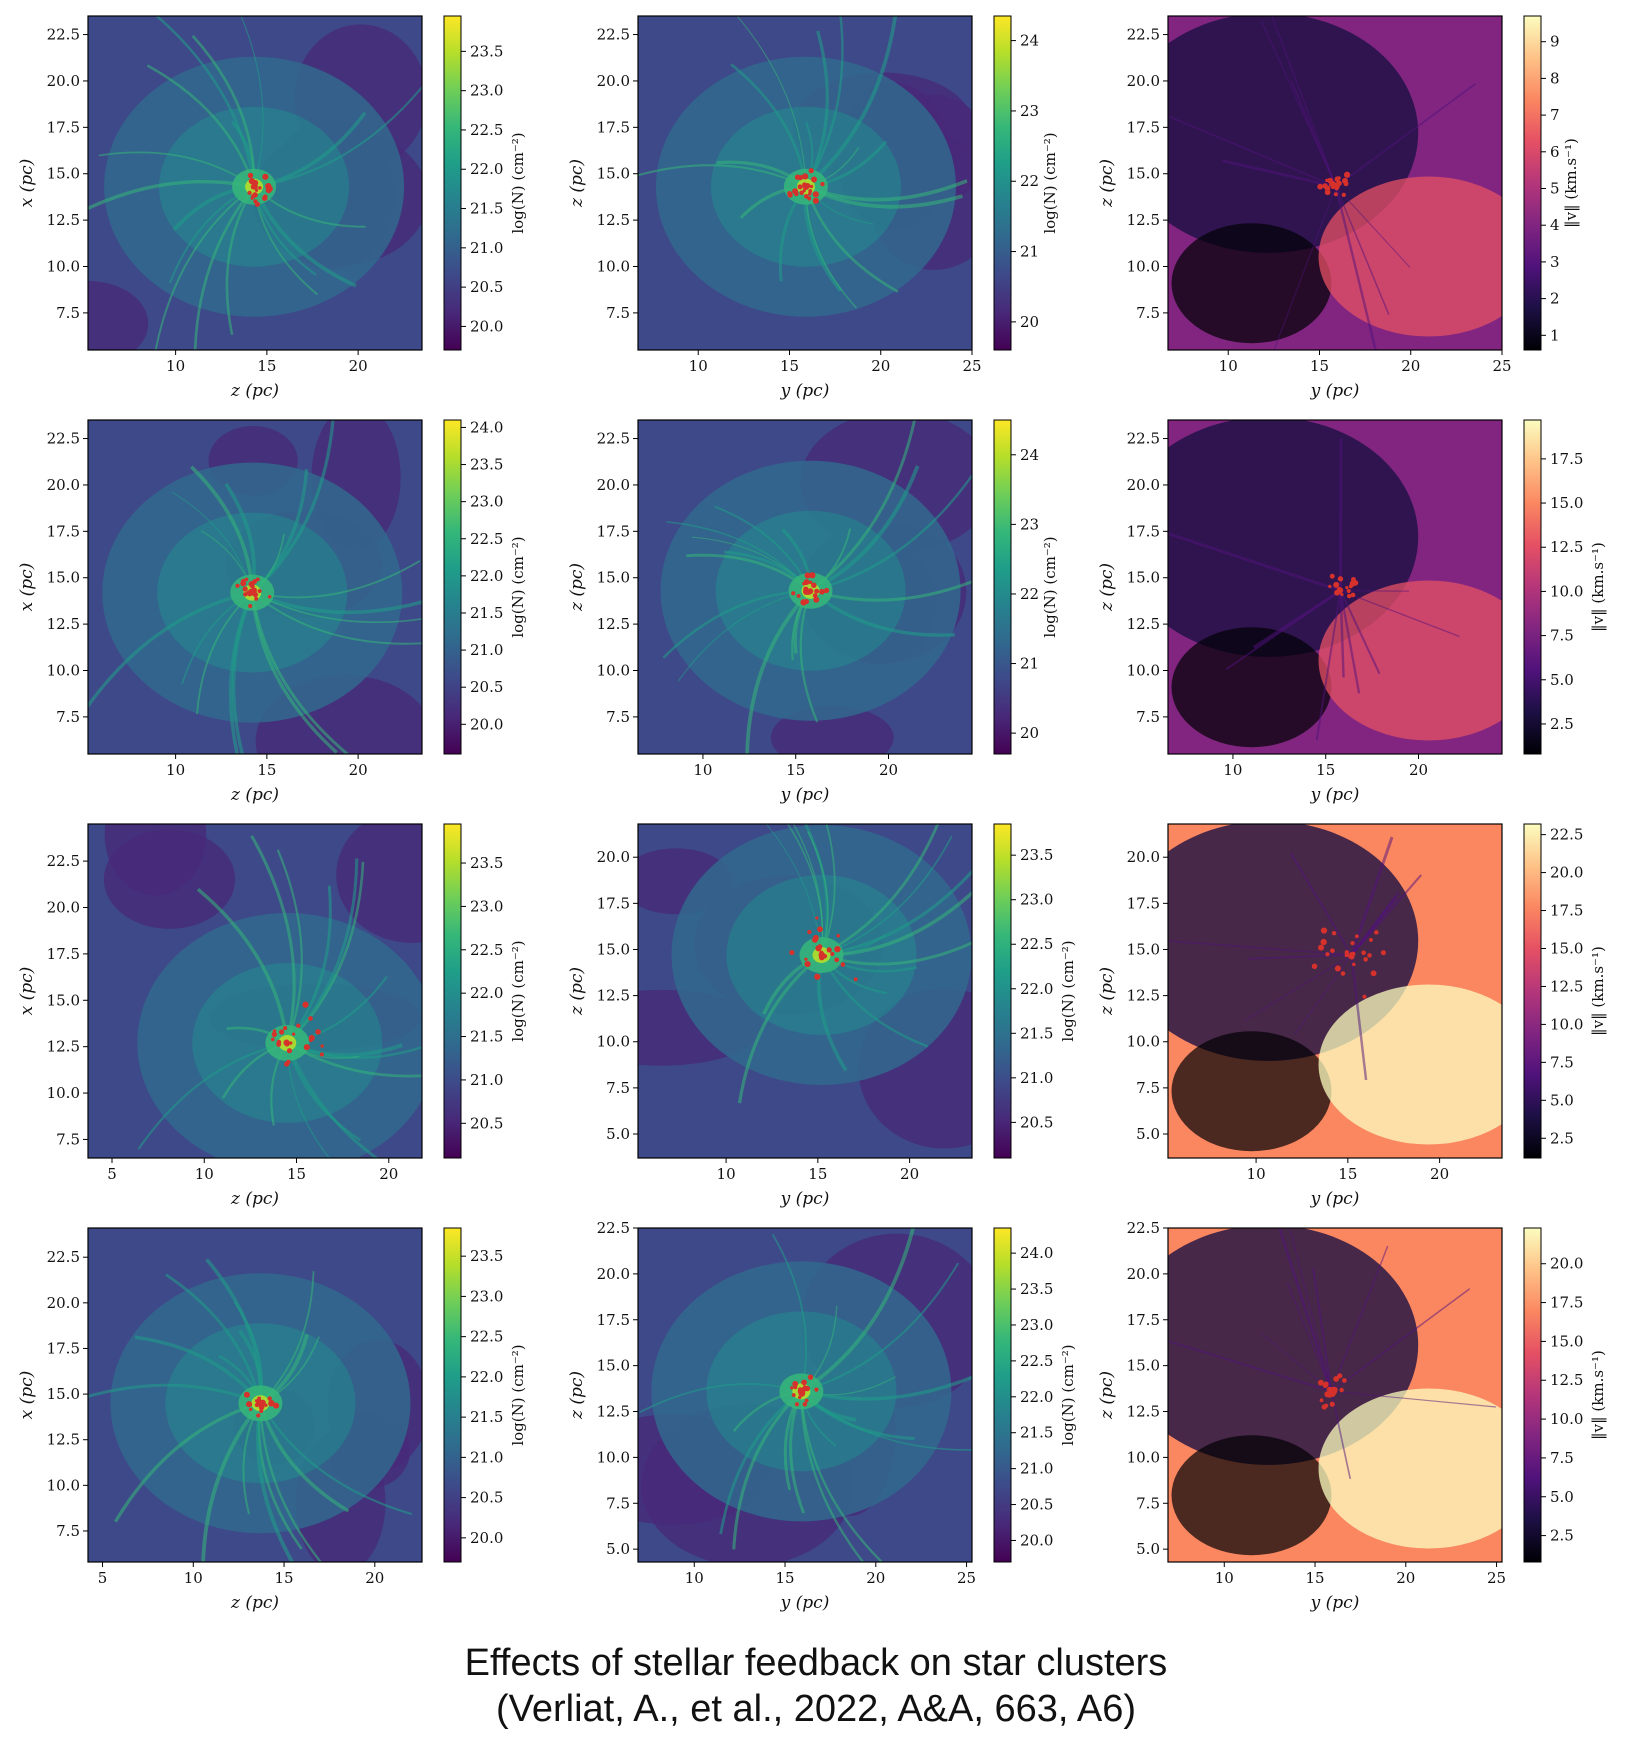 The width and height of the screenshot is (1632, 1757). I want to click on colorbar-tick-label: 3, so click(1555, 262).